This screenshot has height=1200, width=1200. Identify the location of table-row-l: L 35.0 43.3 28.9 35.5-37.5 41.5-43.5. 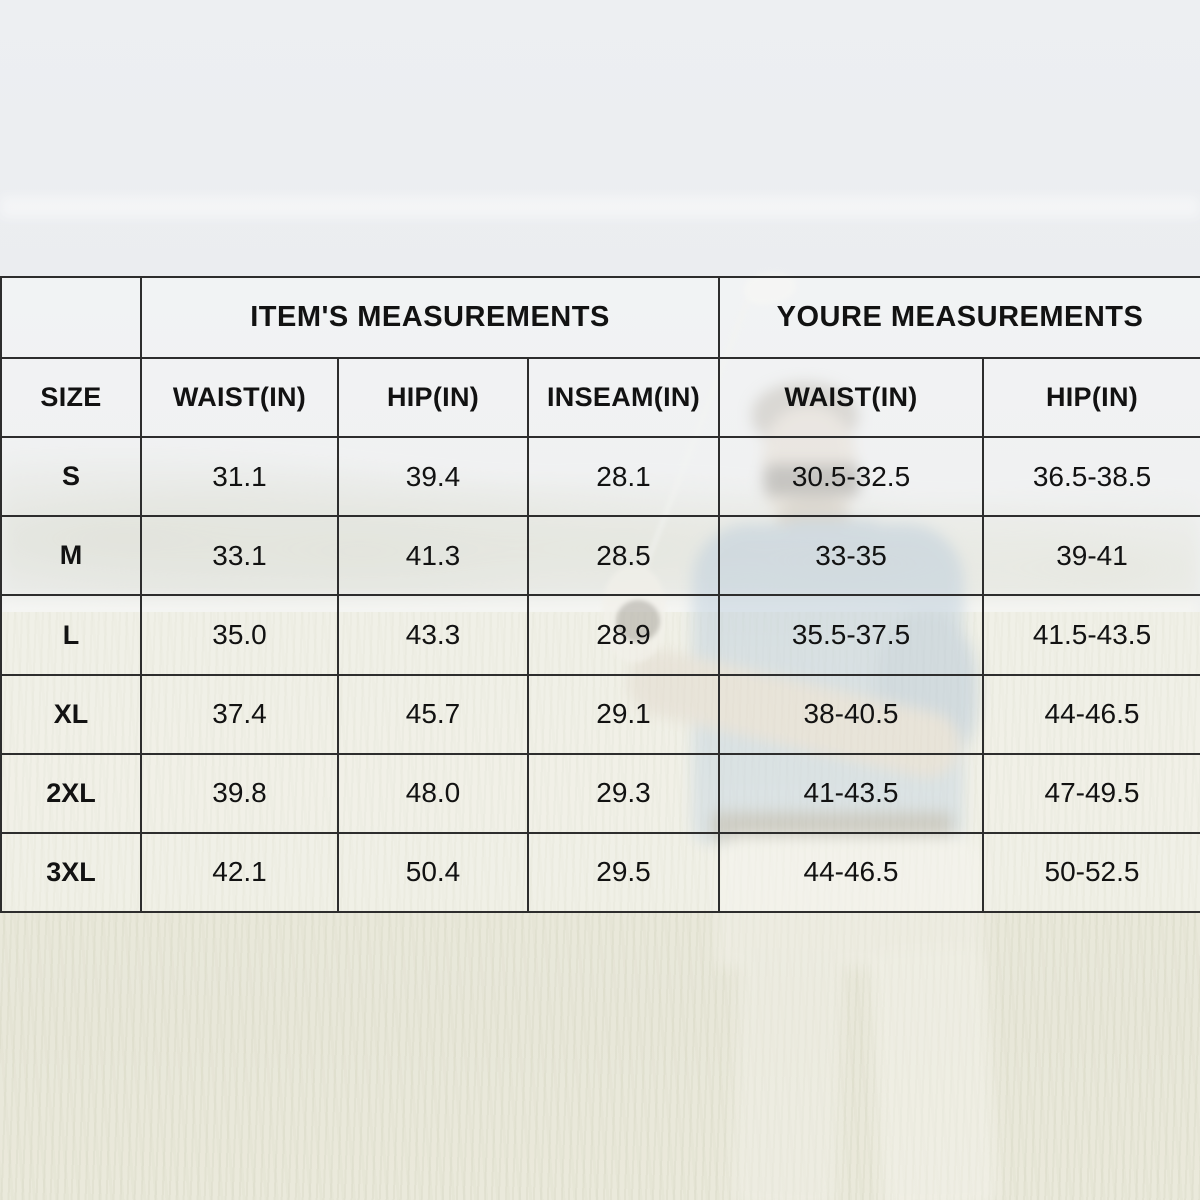
(600, 635).